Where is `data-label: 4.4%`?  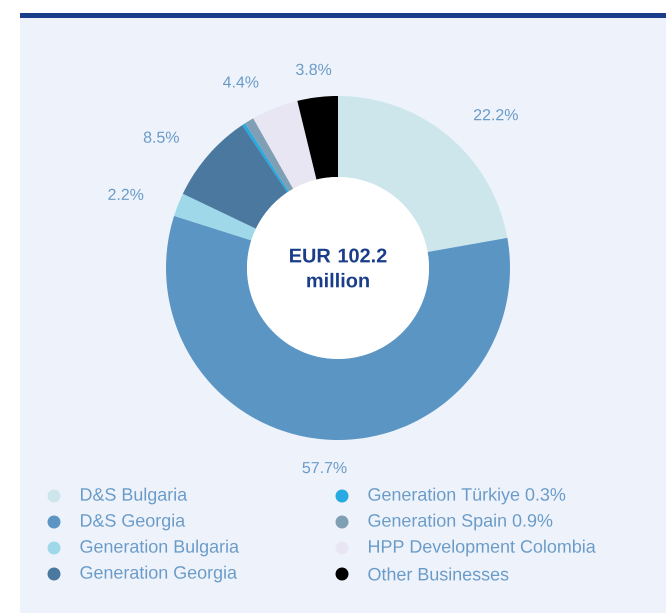 data-label: 4.4% is located at coordinates (240, 82).